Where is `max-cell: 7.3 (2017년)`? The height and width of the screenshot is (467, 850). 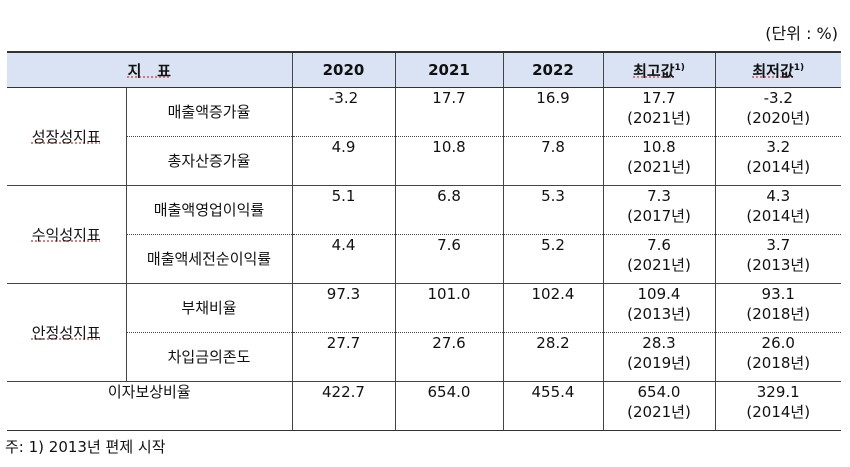
max-cell: 7.3 (2017년) is located at coordinates (658, 210).